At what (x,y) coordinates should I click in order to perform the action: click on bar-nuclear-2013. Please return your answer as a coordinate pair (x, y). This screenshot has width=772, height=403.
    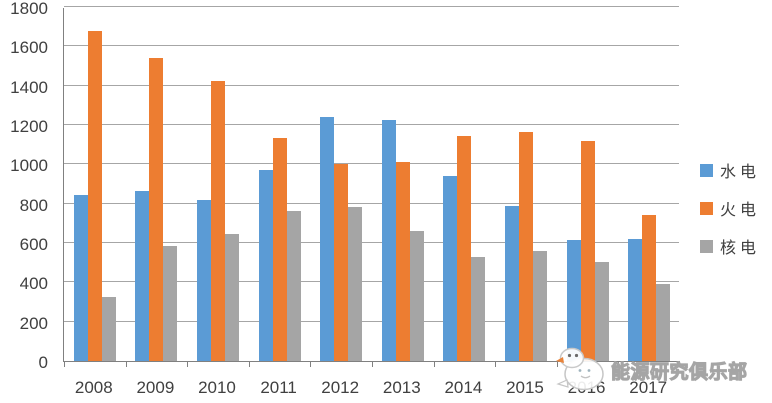
    Looking at the image, I should click on (416, 296).